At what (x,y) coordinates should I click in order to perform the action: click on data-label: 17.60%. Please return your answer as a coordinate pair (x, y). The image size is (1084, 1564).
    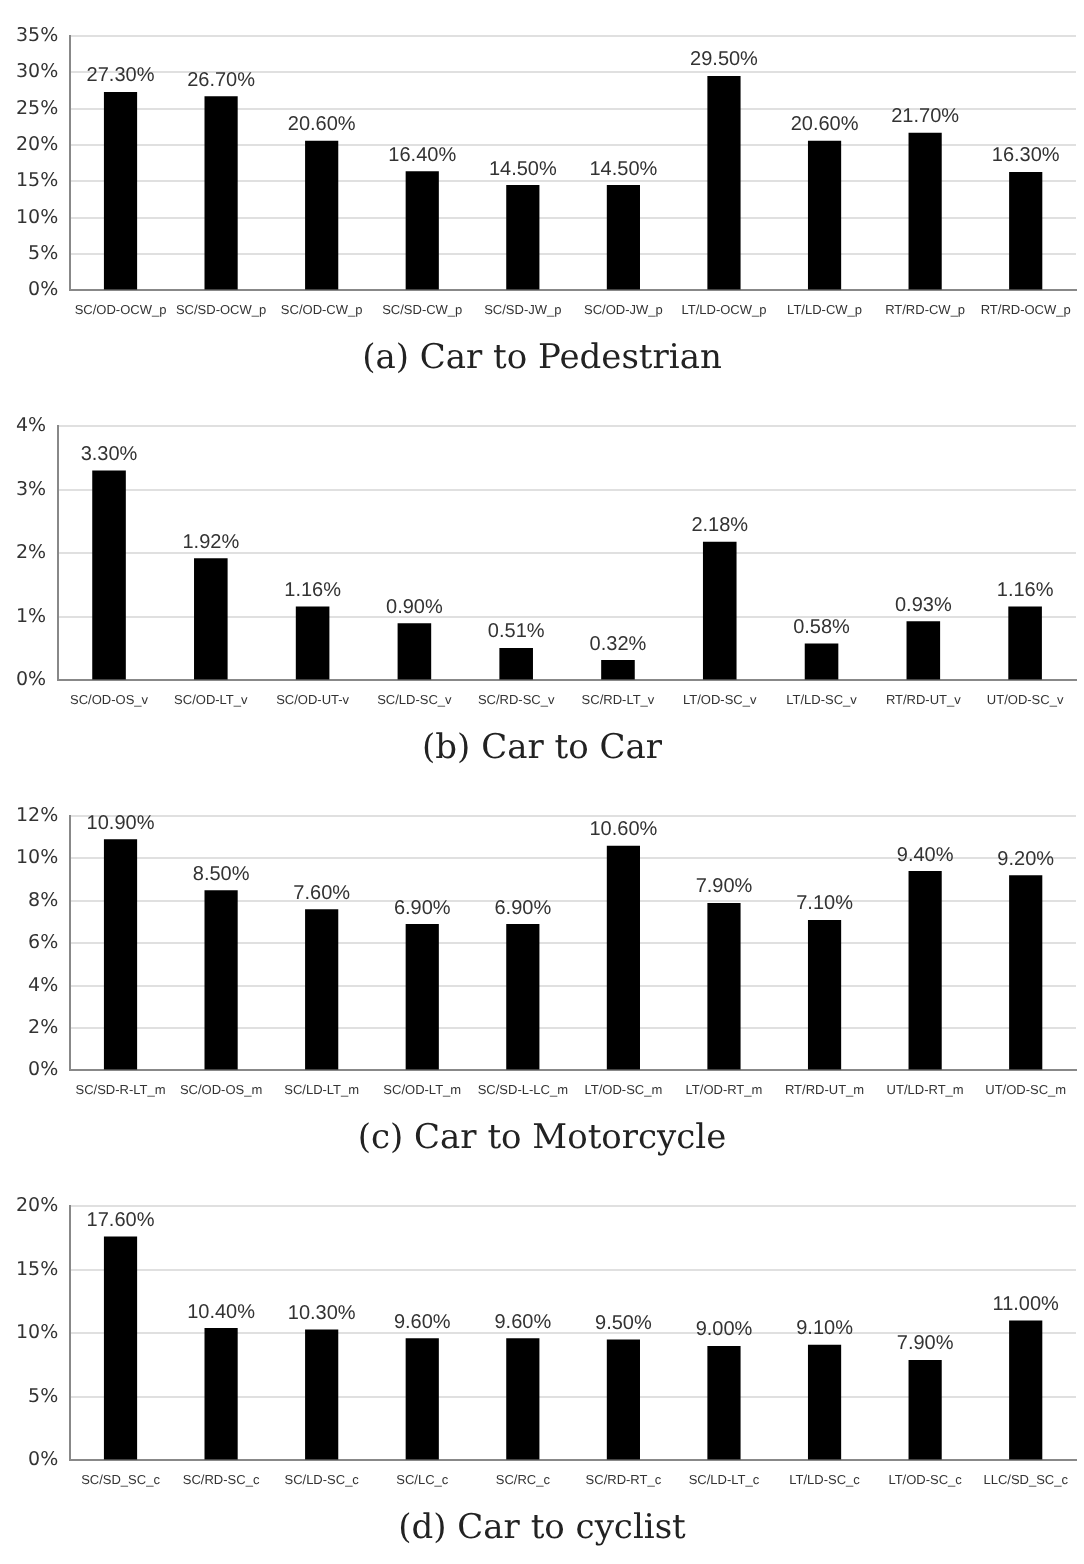
    Looking at the image, I should click on (120, 1221).